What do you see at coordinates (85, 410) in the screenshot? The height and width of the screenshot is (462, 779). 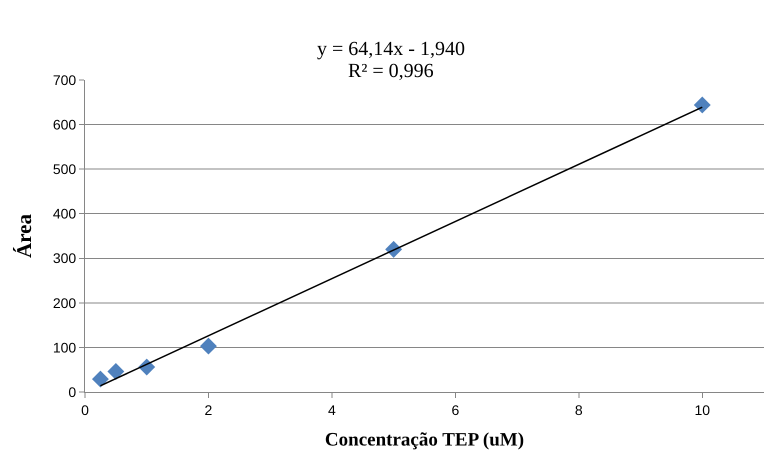 I see `x-tick-label: 0` at bounding box center [85, 410].